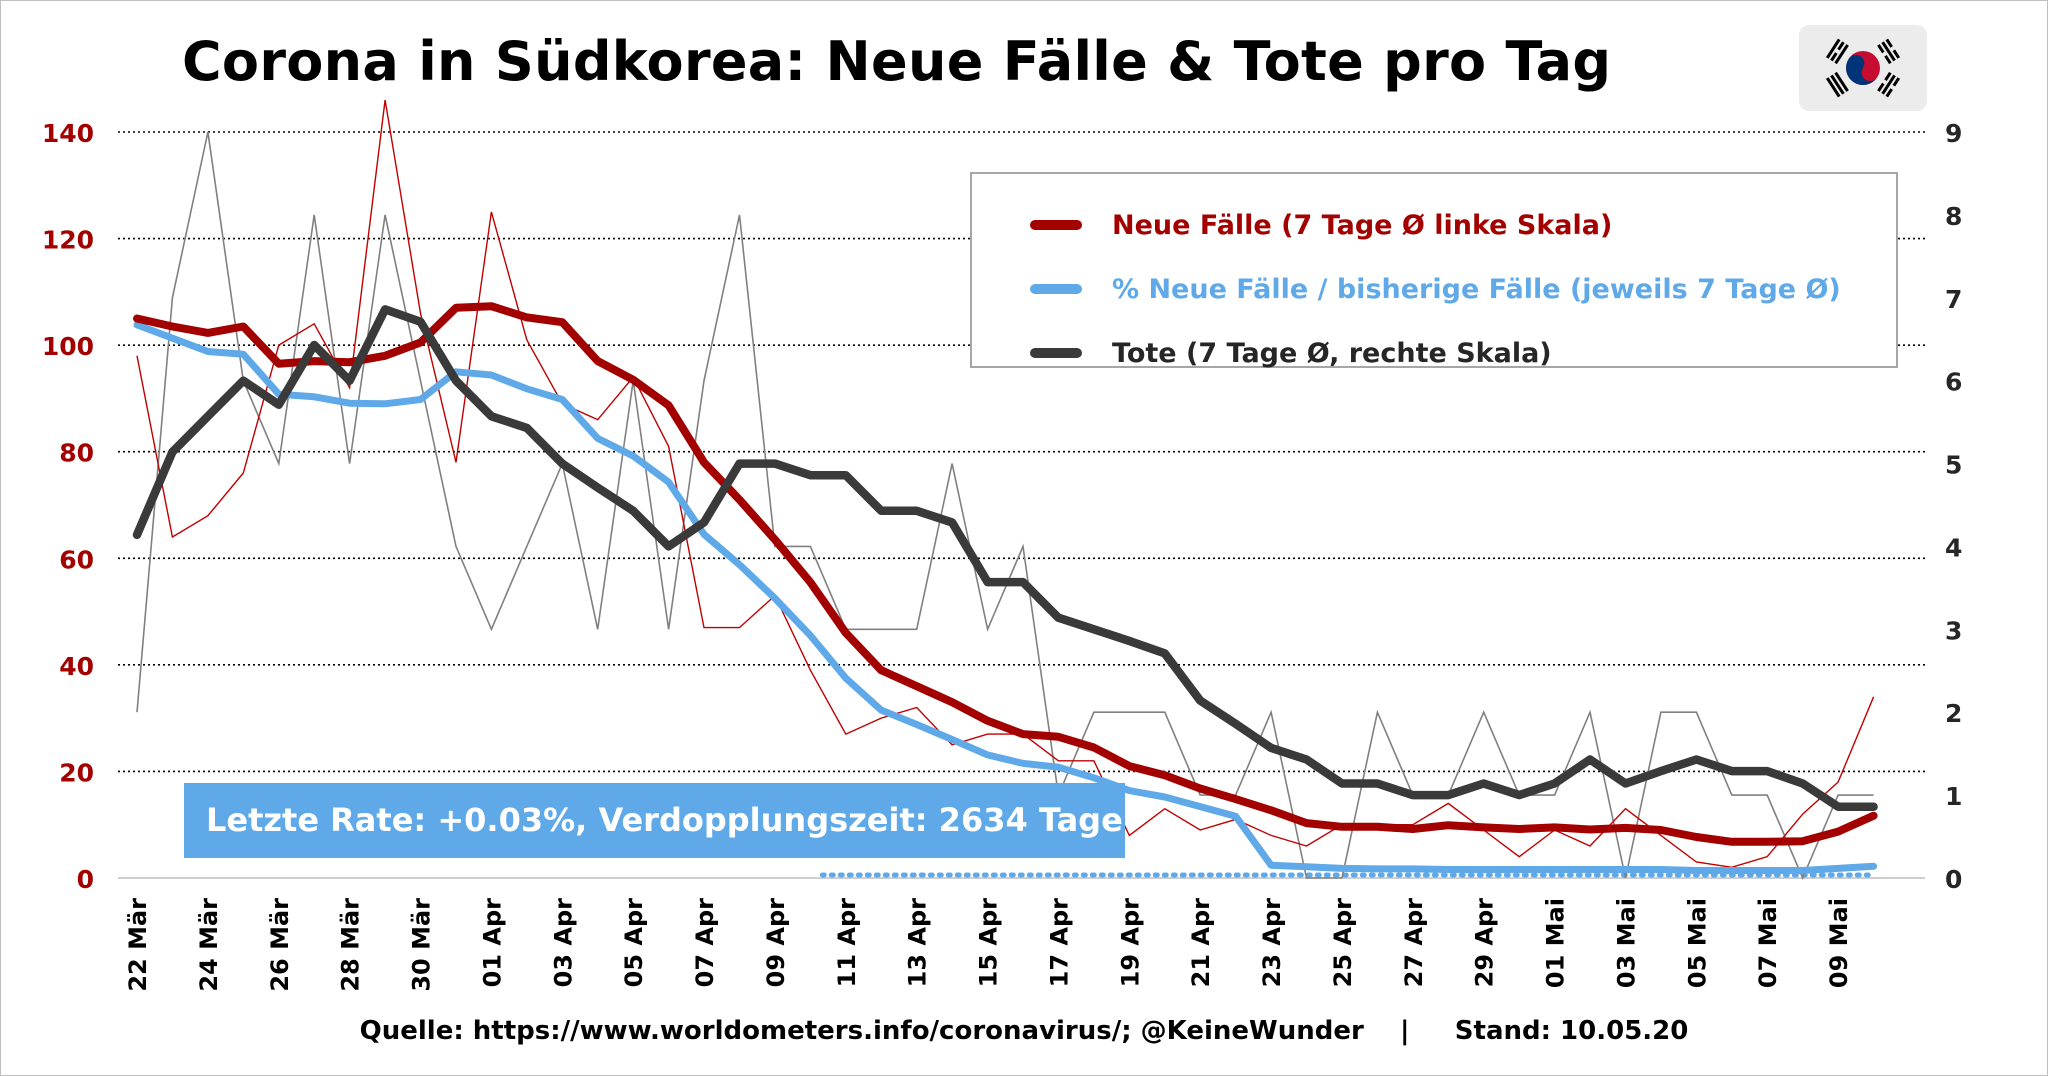 The height and width of the screenshot is (1076, 2048). I want to click on y-right-tick-label: 0, so click(1953, 879).